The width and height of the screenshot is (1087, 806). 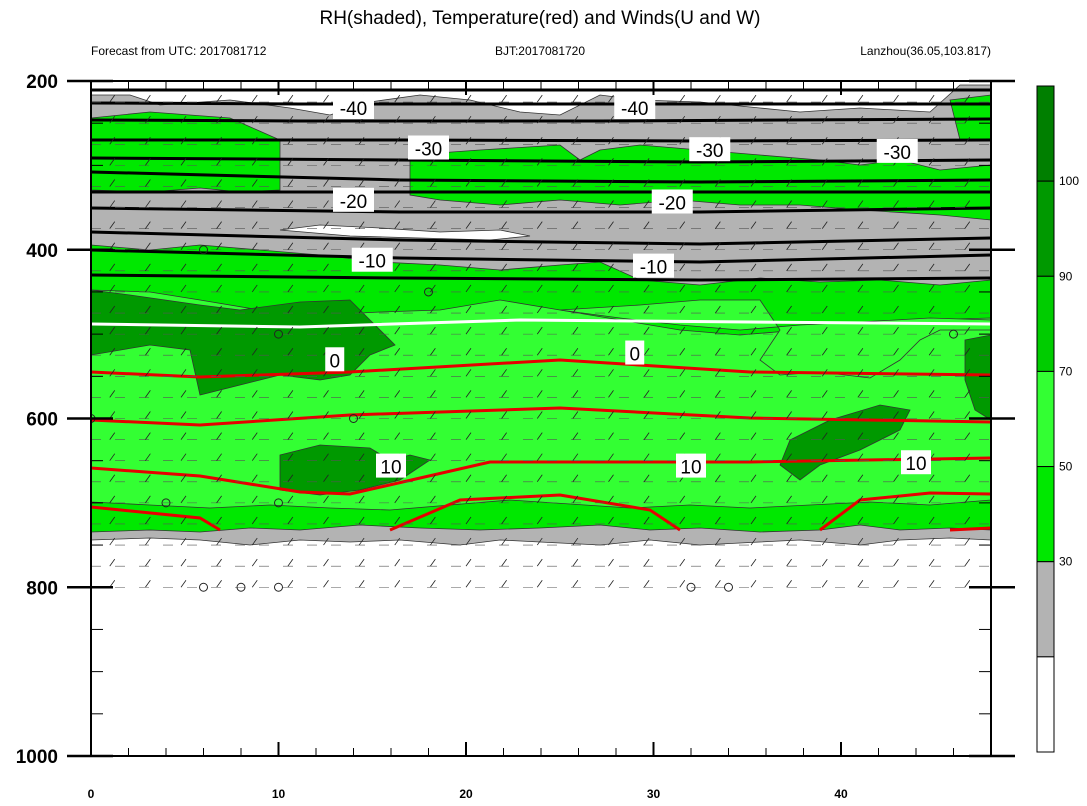 I want to click on x-tick-label: 30, so click(x=654, y=794).